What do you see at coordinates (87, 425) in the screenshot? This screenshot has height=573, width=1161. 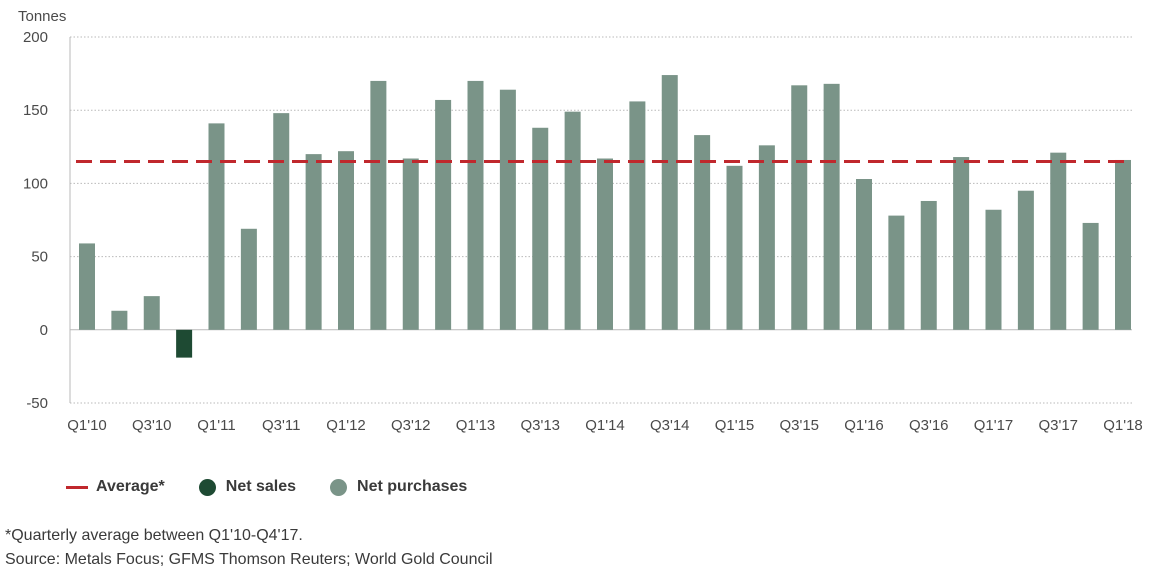 I see `x-tick-label: Q1'10` at bounding box center [87, 425].